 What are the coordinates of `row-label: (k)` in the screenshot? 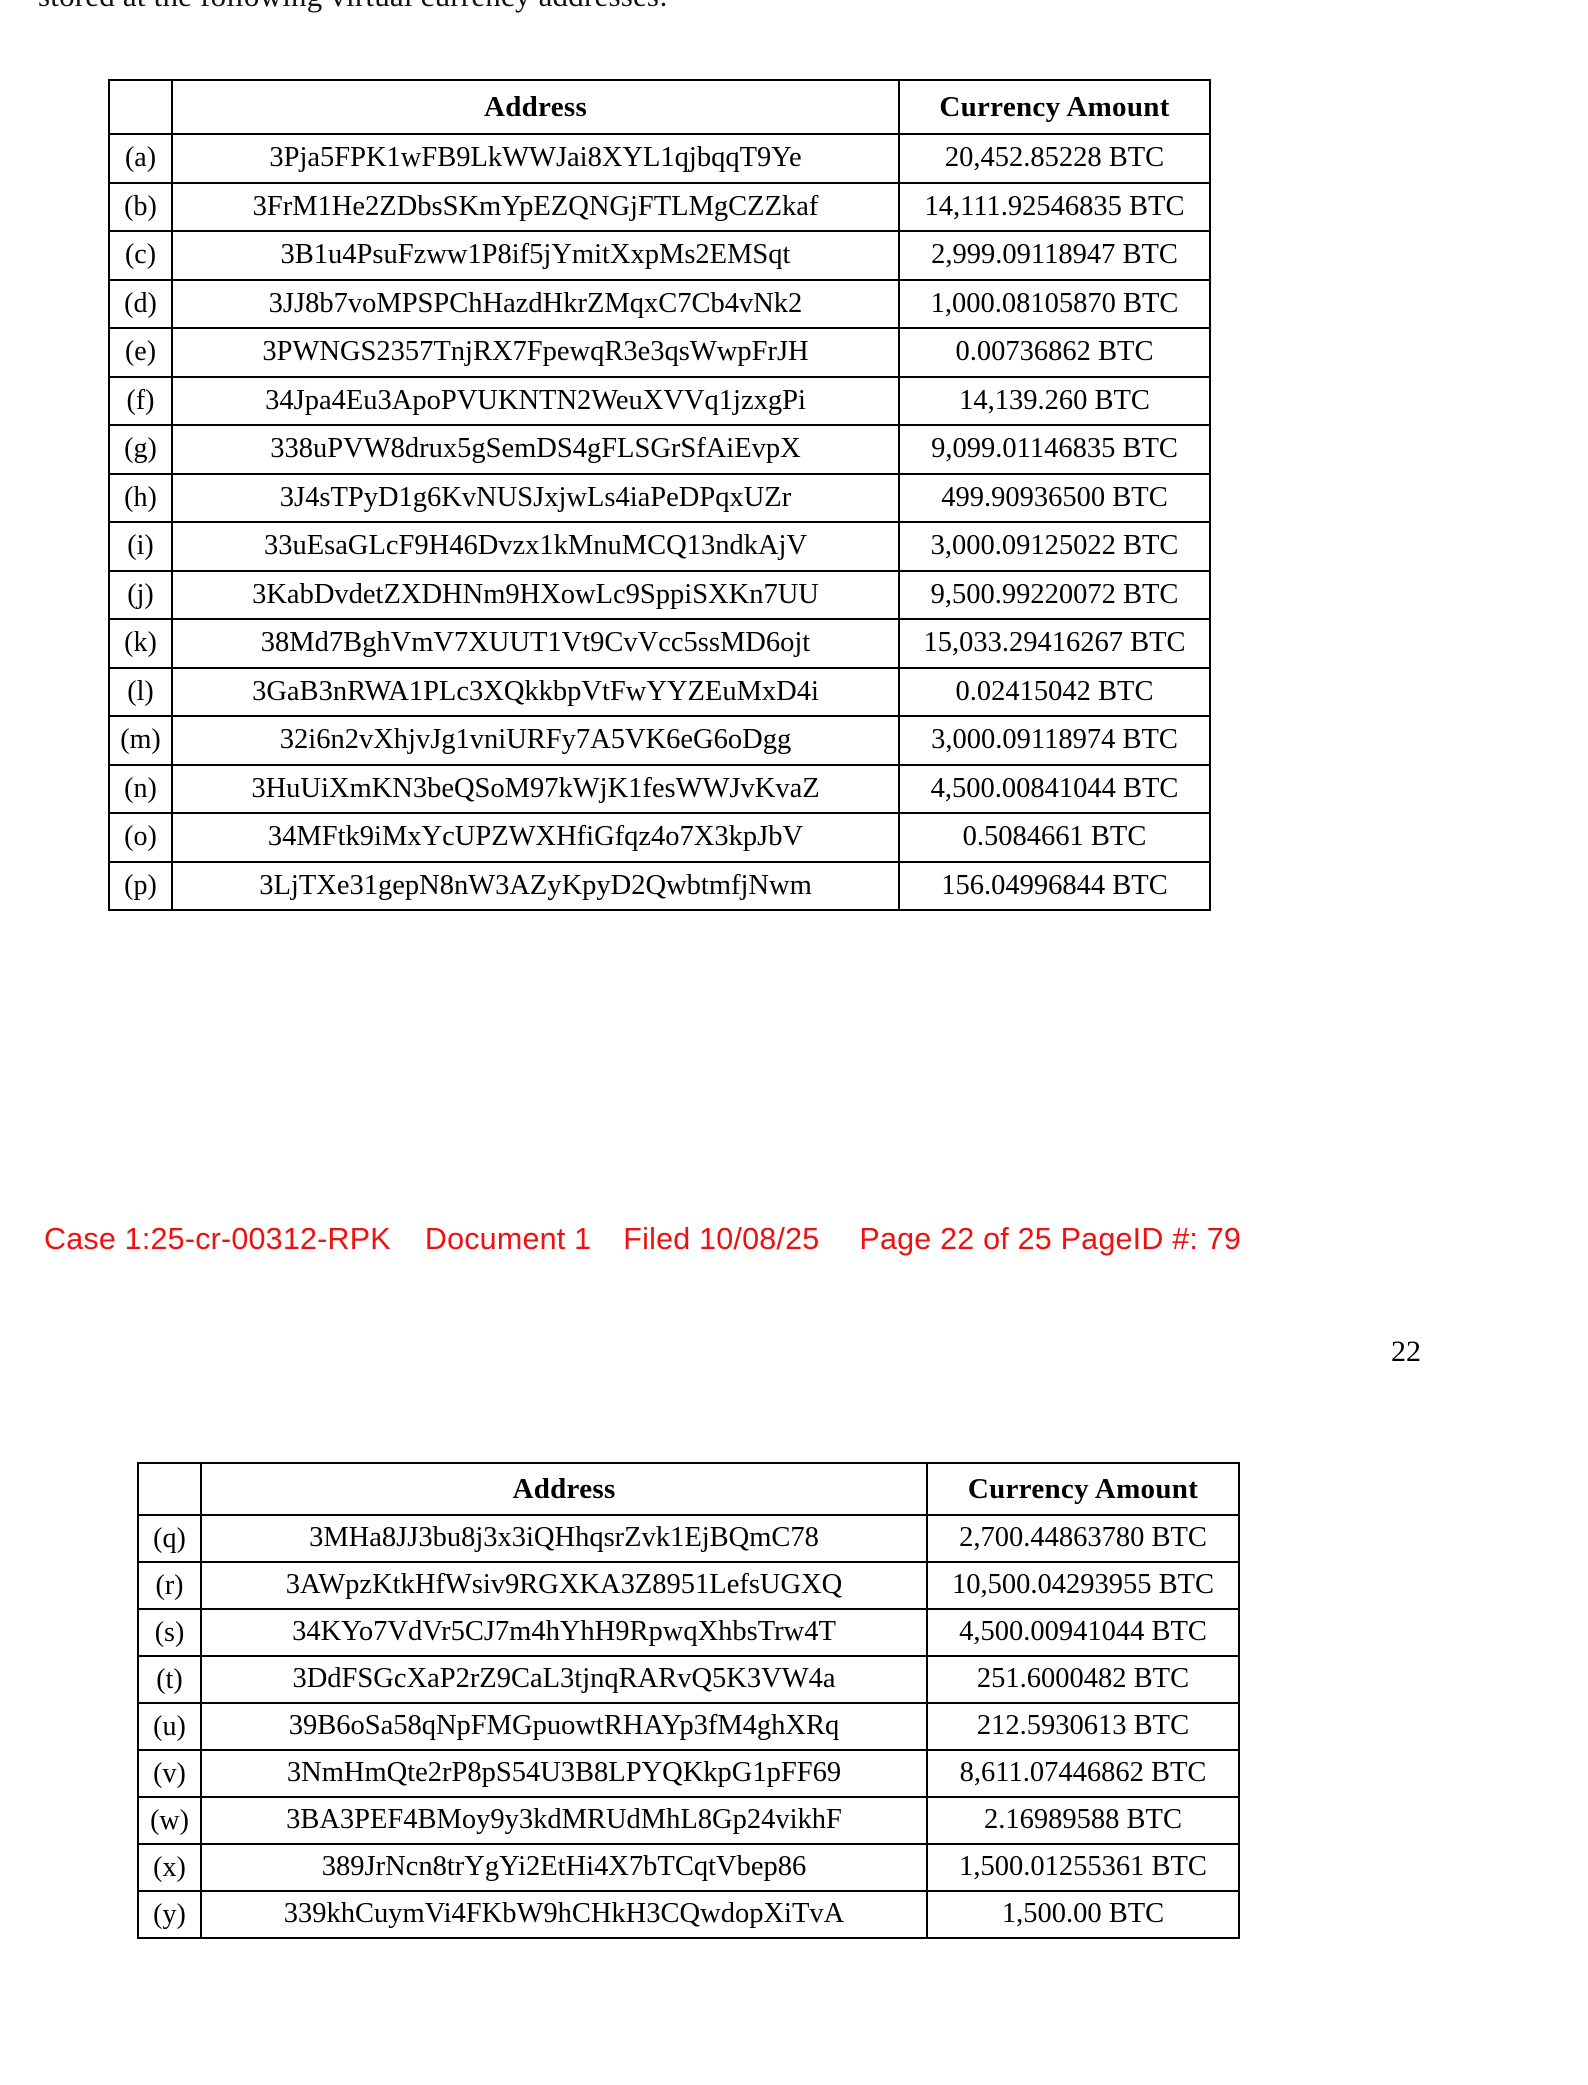 It's located at (140, 643).